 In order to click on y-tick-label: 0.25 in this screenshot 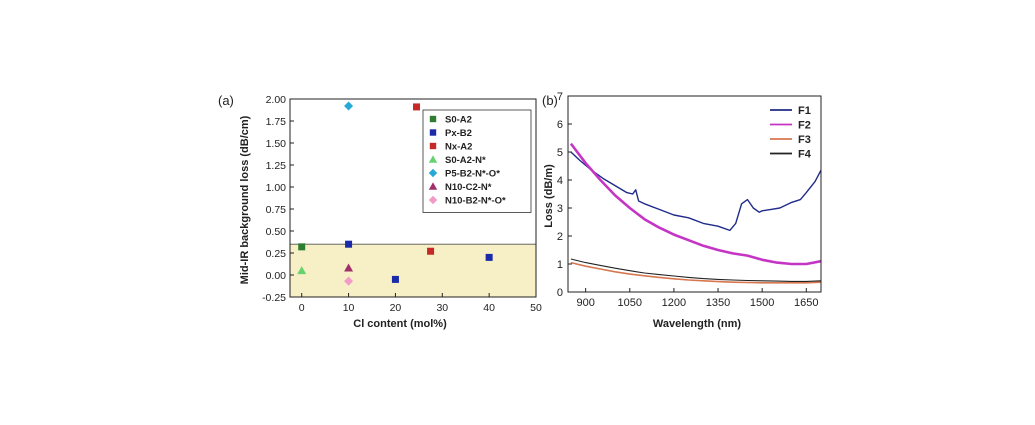, I will do `click(276, 254)`.